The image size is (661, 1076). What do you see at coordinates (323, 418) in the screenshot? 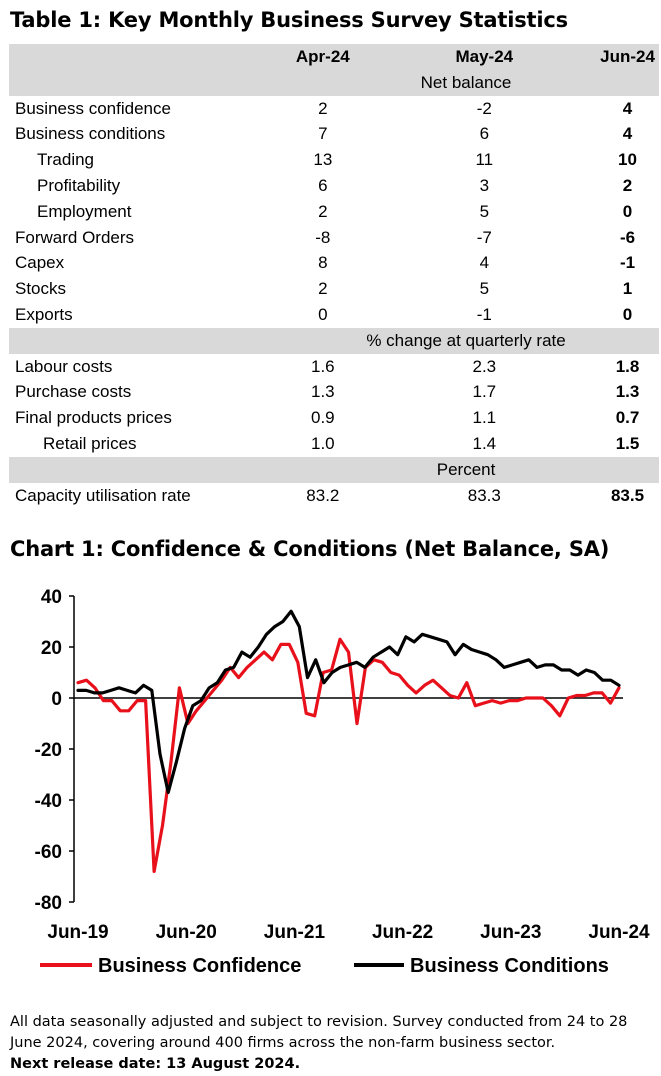
I see `row-value: 0.9` at bounding box center [323, 418].